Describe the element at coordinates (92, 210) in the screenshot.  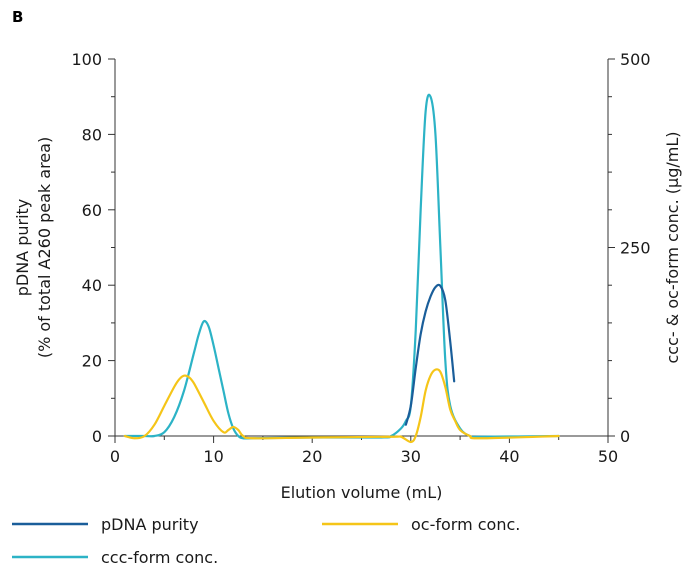
I see `y-left-tick-label: 60` at that location.